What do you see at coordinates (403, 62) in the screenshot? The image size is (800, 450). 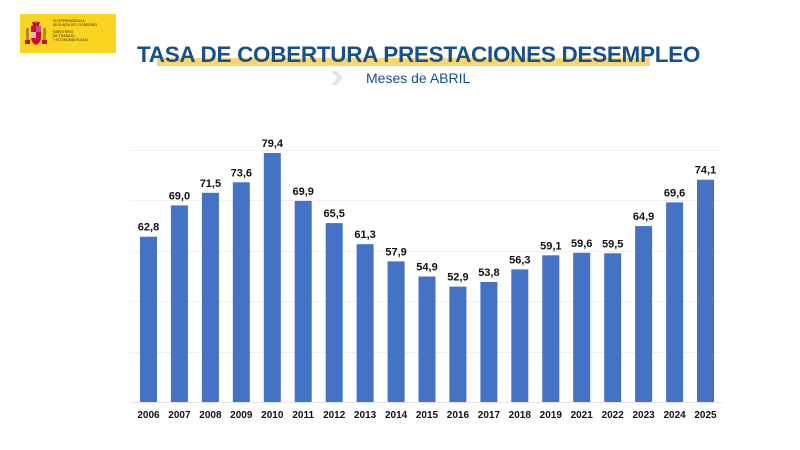 I see `title-underline-accent` at bounding box center [403, 62].